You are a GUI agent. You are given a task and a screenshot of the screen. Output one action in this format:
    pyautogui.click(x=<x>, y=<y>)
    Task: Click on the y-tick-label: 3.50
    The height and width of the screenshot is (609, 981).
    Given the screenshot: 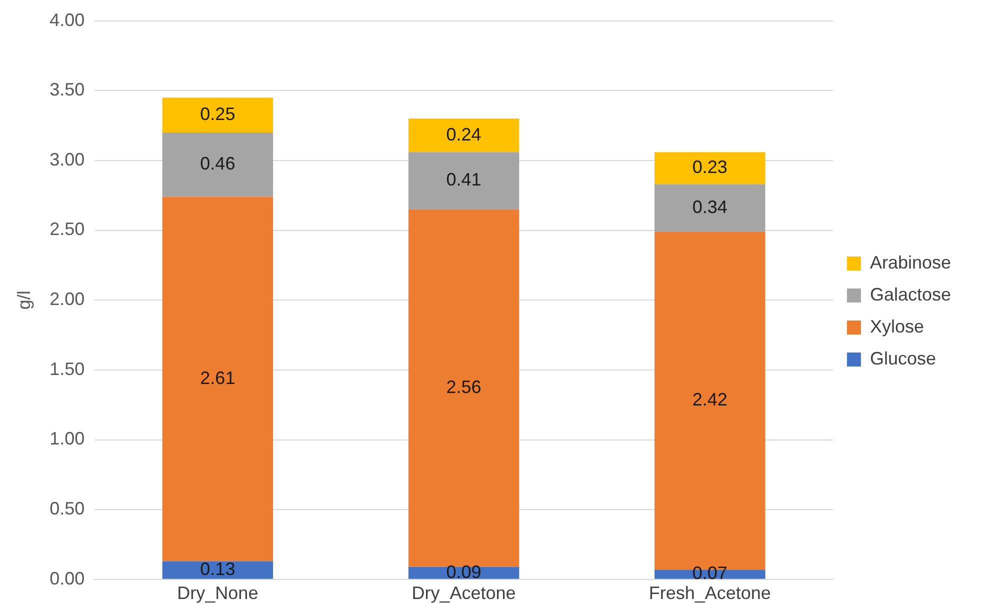 What is the action you would take?
    pyautogui.click(x=67, y=90)
    